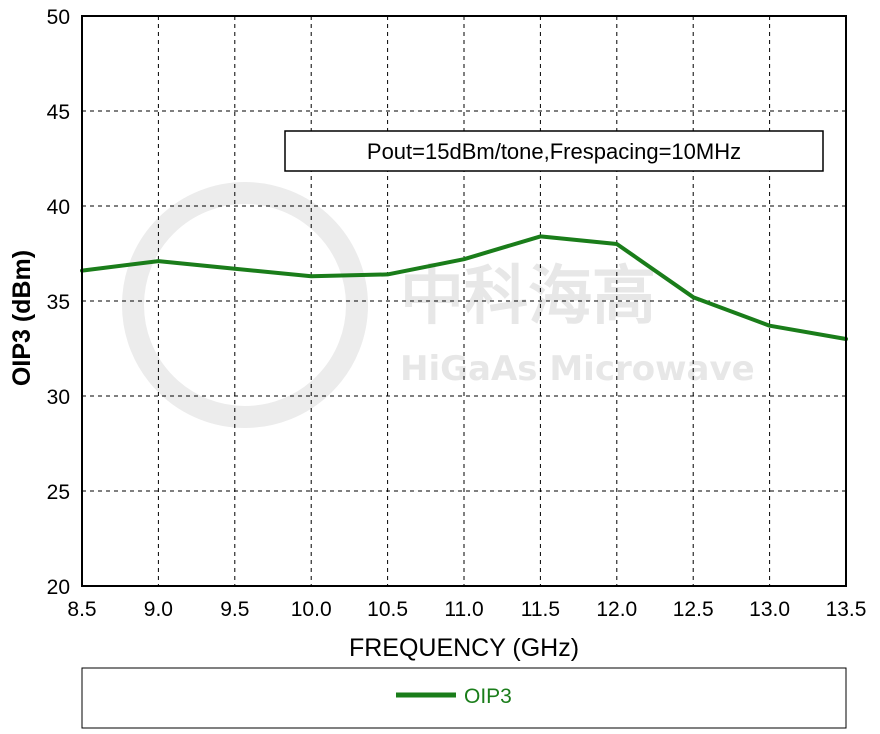 Image resolution: width=880 pixels, height=734 pixels. What do you see at coordinates (387, 609) in the screenshot?
I see `x-tick-label: 10.5` at bounding box center [387, 609].